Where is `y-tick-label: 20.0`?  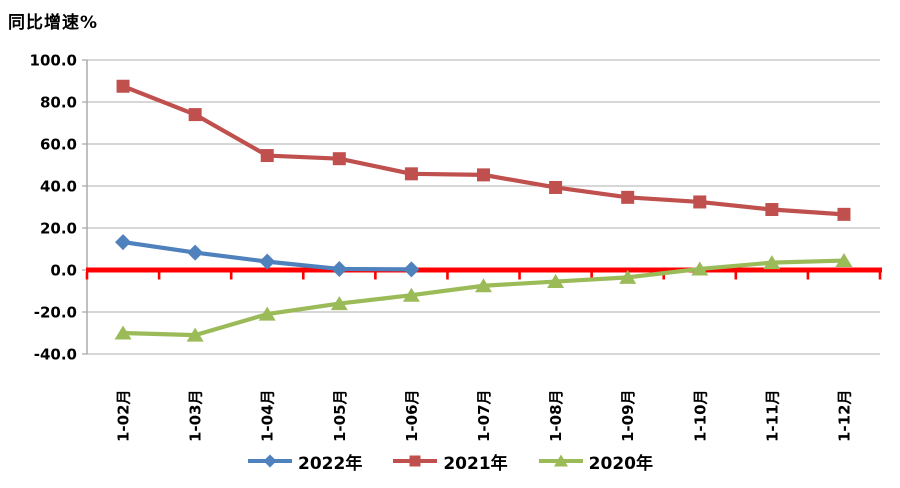
y-tick-label: 20.0 is located at coordinates (58, 229).